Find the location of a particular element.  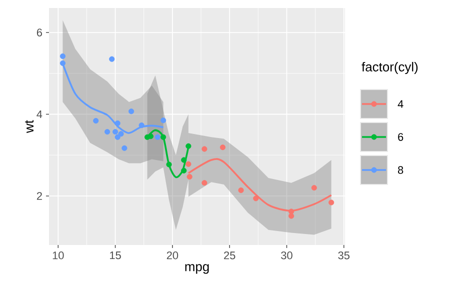

x-tick-label: 35 is located at coordinates (344, 256).